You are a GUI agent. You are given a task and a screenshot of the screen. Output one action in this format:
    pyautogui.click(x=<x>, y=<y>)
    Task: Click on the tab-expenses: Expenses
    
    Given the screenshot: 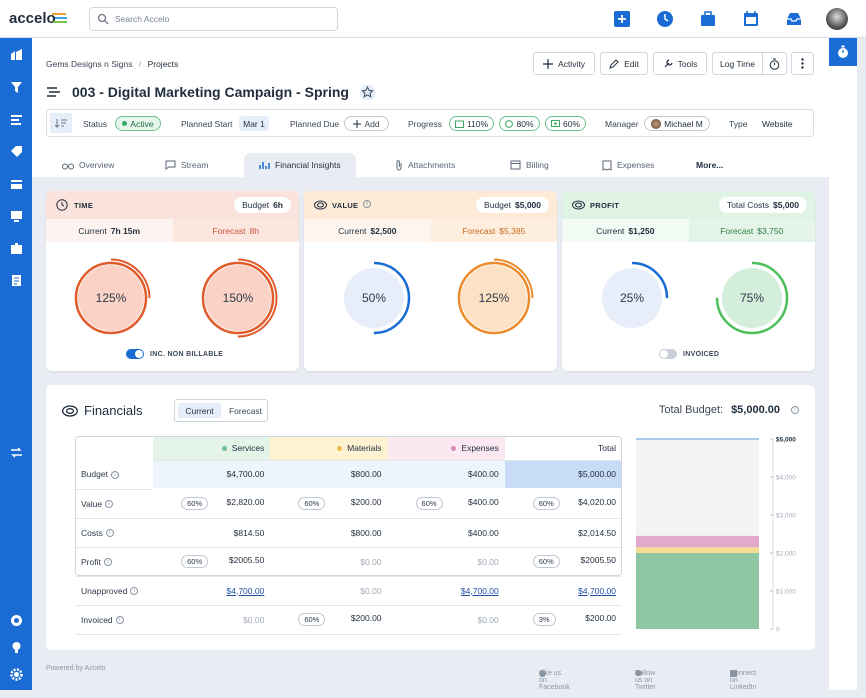 What is the action you would take?
    pyautogui.click(x=628, y=165)
    